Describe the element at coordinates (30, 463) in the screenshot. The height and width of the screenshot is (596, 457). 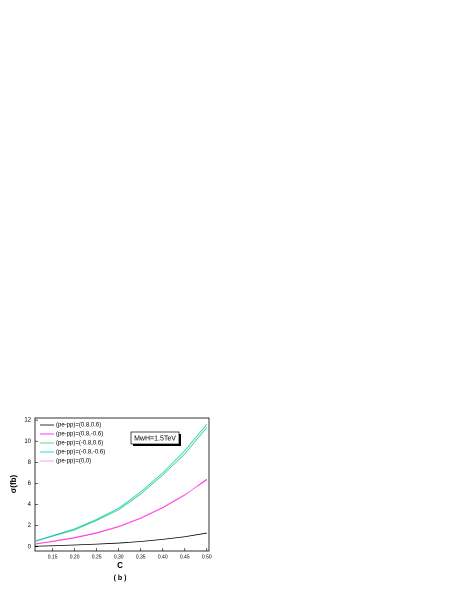
I see `y-tick-label: 8` at that location.